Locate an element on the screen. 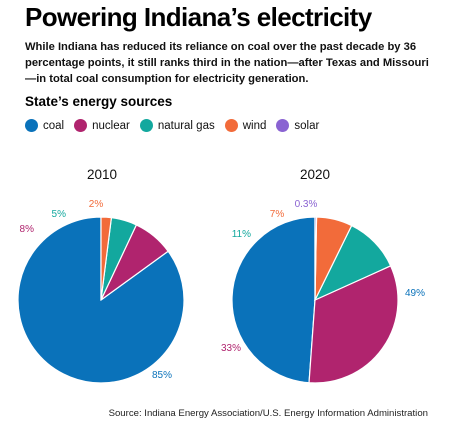 This screenshot has width=450, height=429. legend: coal nuclear natural gas wind solar is located at coordinates (177, 125).